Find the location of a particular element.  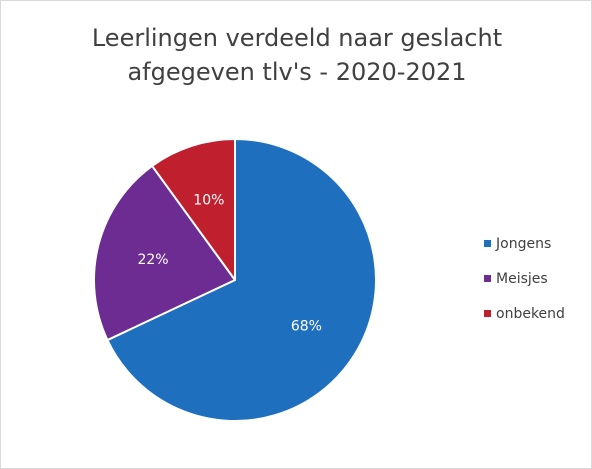

legend-label-meisjes: Meisjes is located at coordinates (522, 279).